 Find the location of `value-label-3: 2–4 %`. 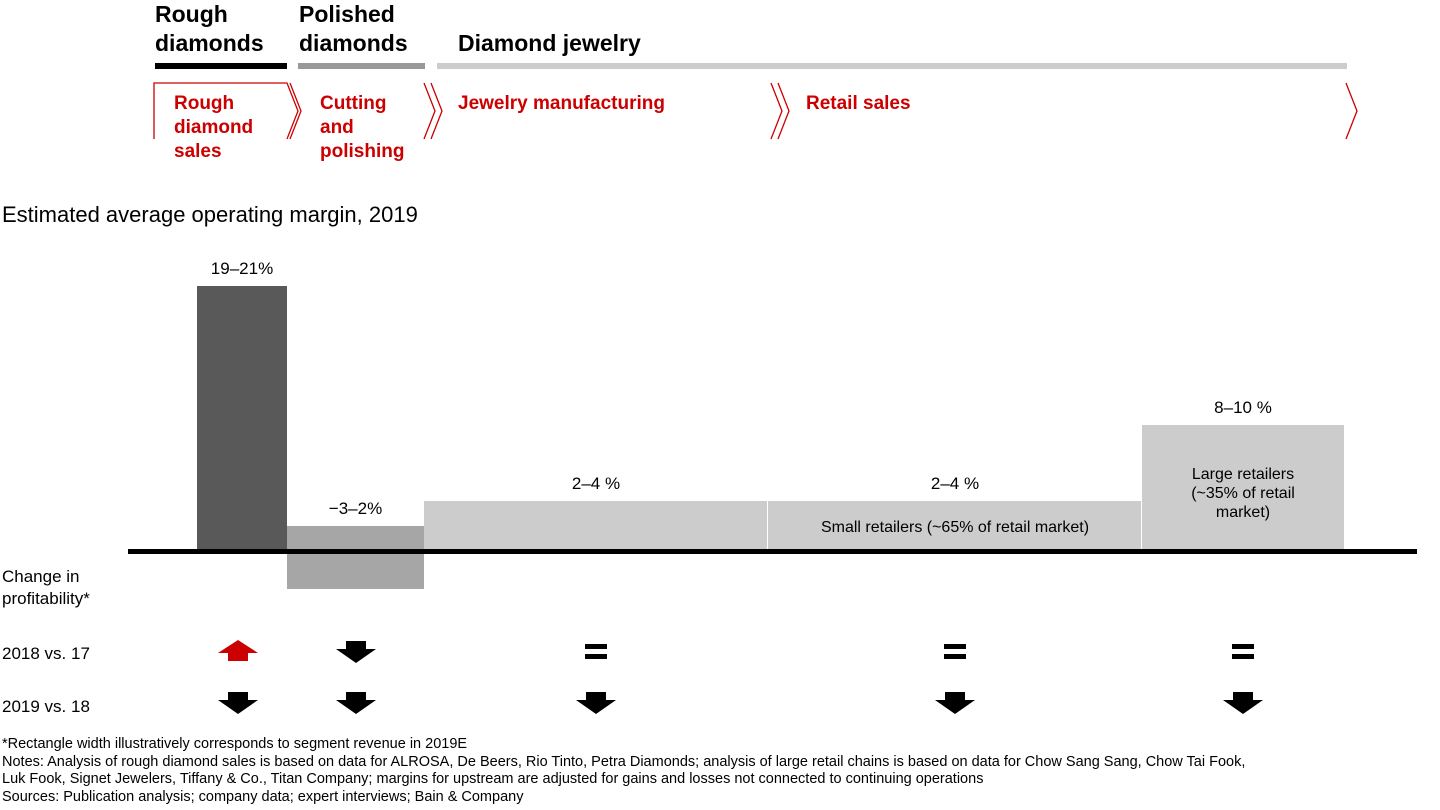

value-label-3: 2–4 % is located at coordinates (596, 483).